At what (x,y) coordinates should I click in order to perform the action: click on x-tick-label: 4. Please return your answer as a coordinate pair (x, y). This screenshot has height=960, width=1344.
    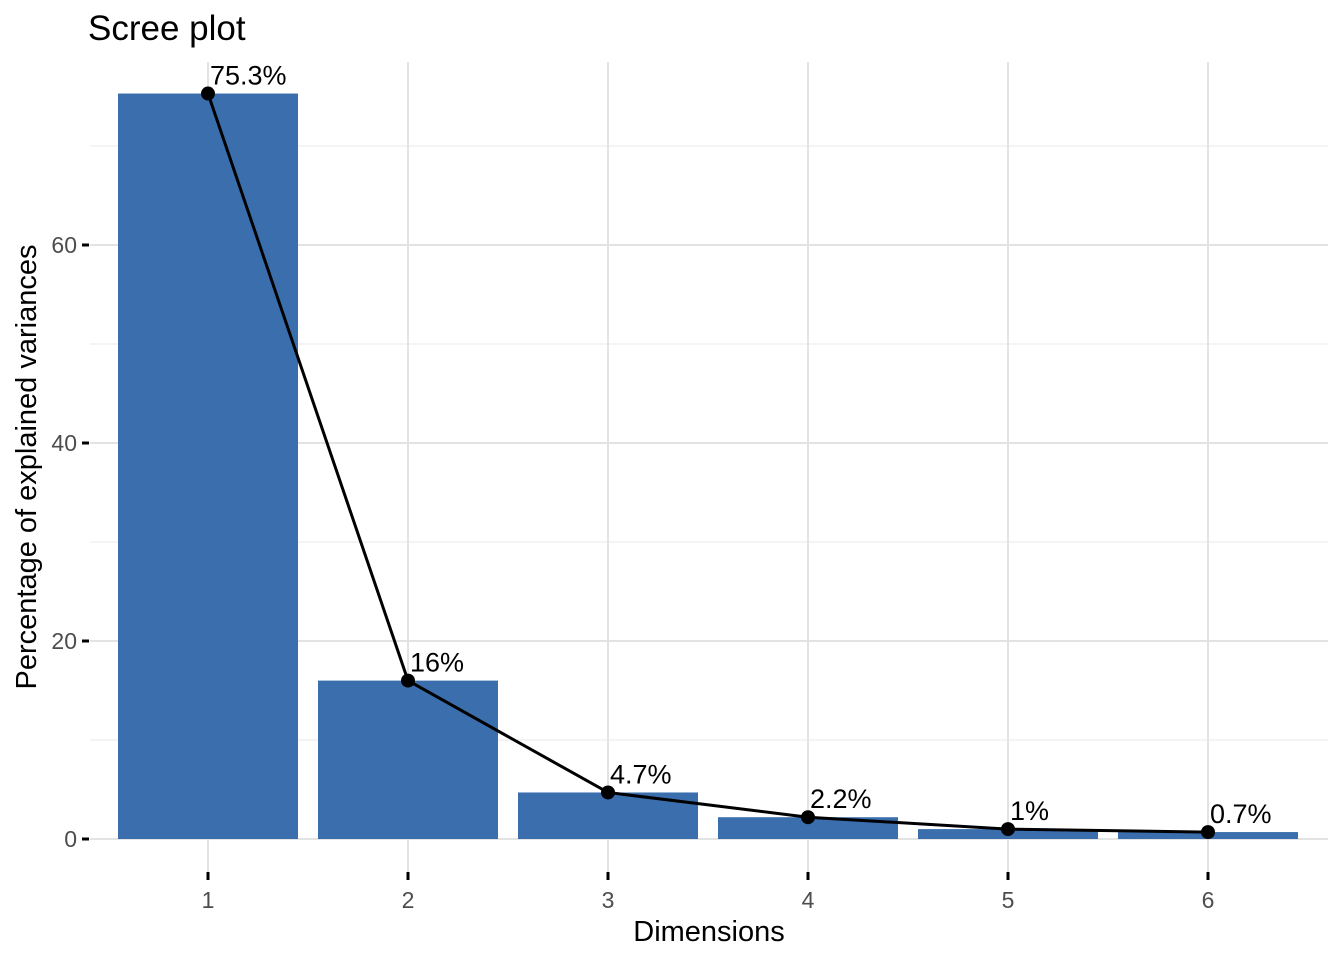
    Looking at the image, I should click on (808, 900).